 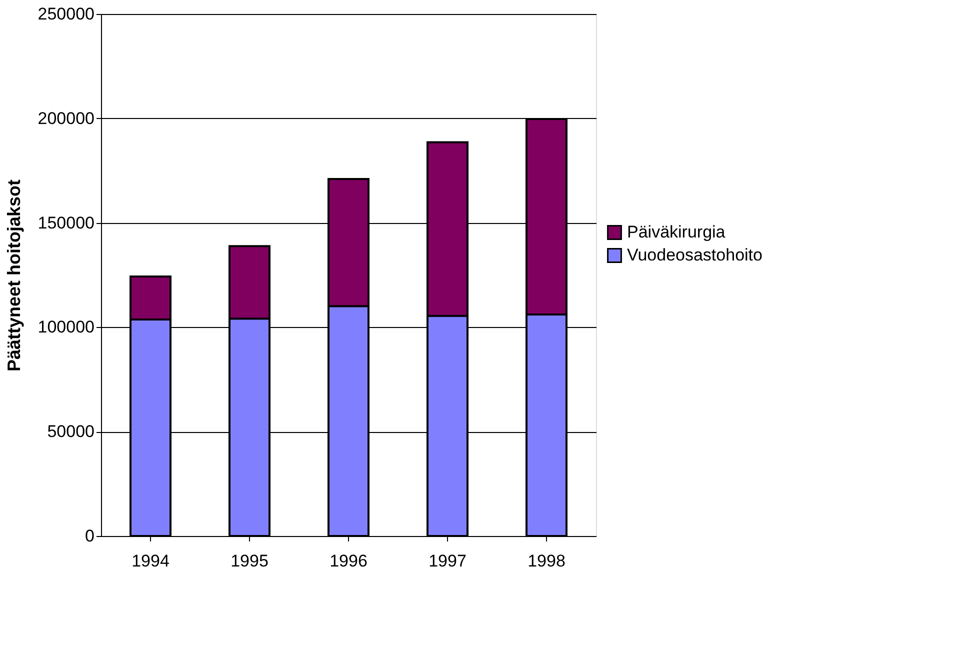 What do you see at coordinates (547, 561) in the screenshot?
I see `x-tick-label: 1998` at bounding box center [547, 561].